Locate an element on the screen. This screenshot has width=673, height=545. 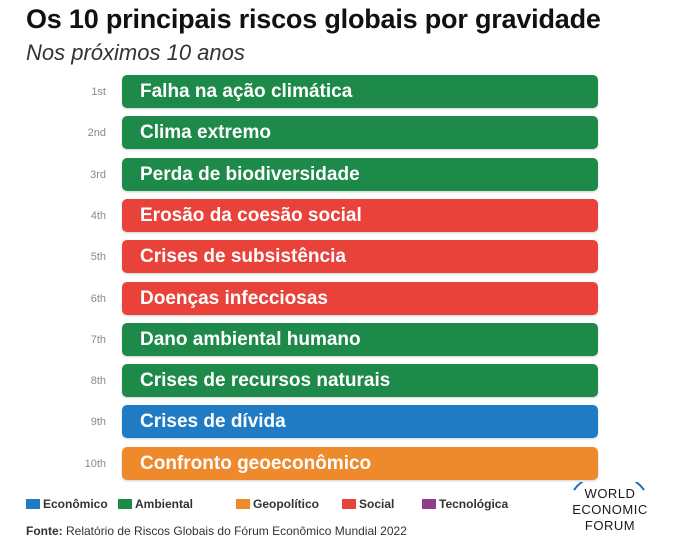
risk-row: 6th Doenças infecciosas is located at coordinates (336, 299).